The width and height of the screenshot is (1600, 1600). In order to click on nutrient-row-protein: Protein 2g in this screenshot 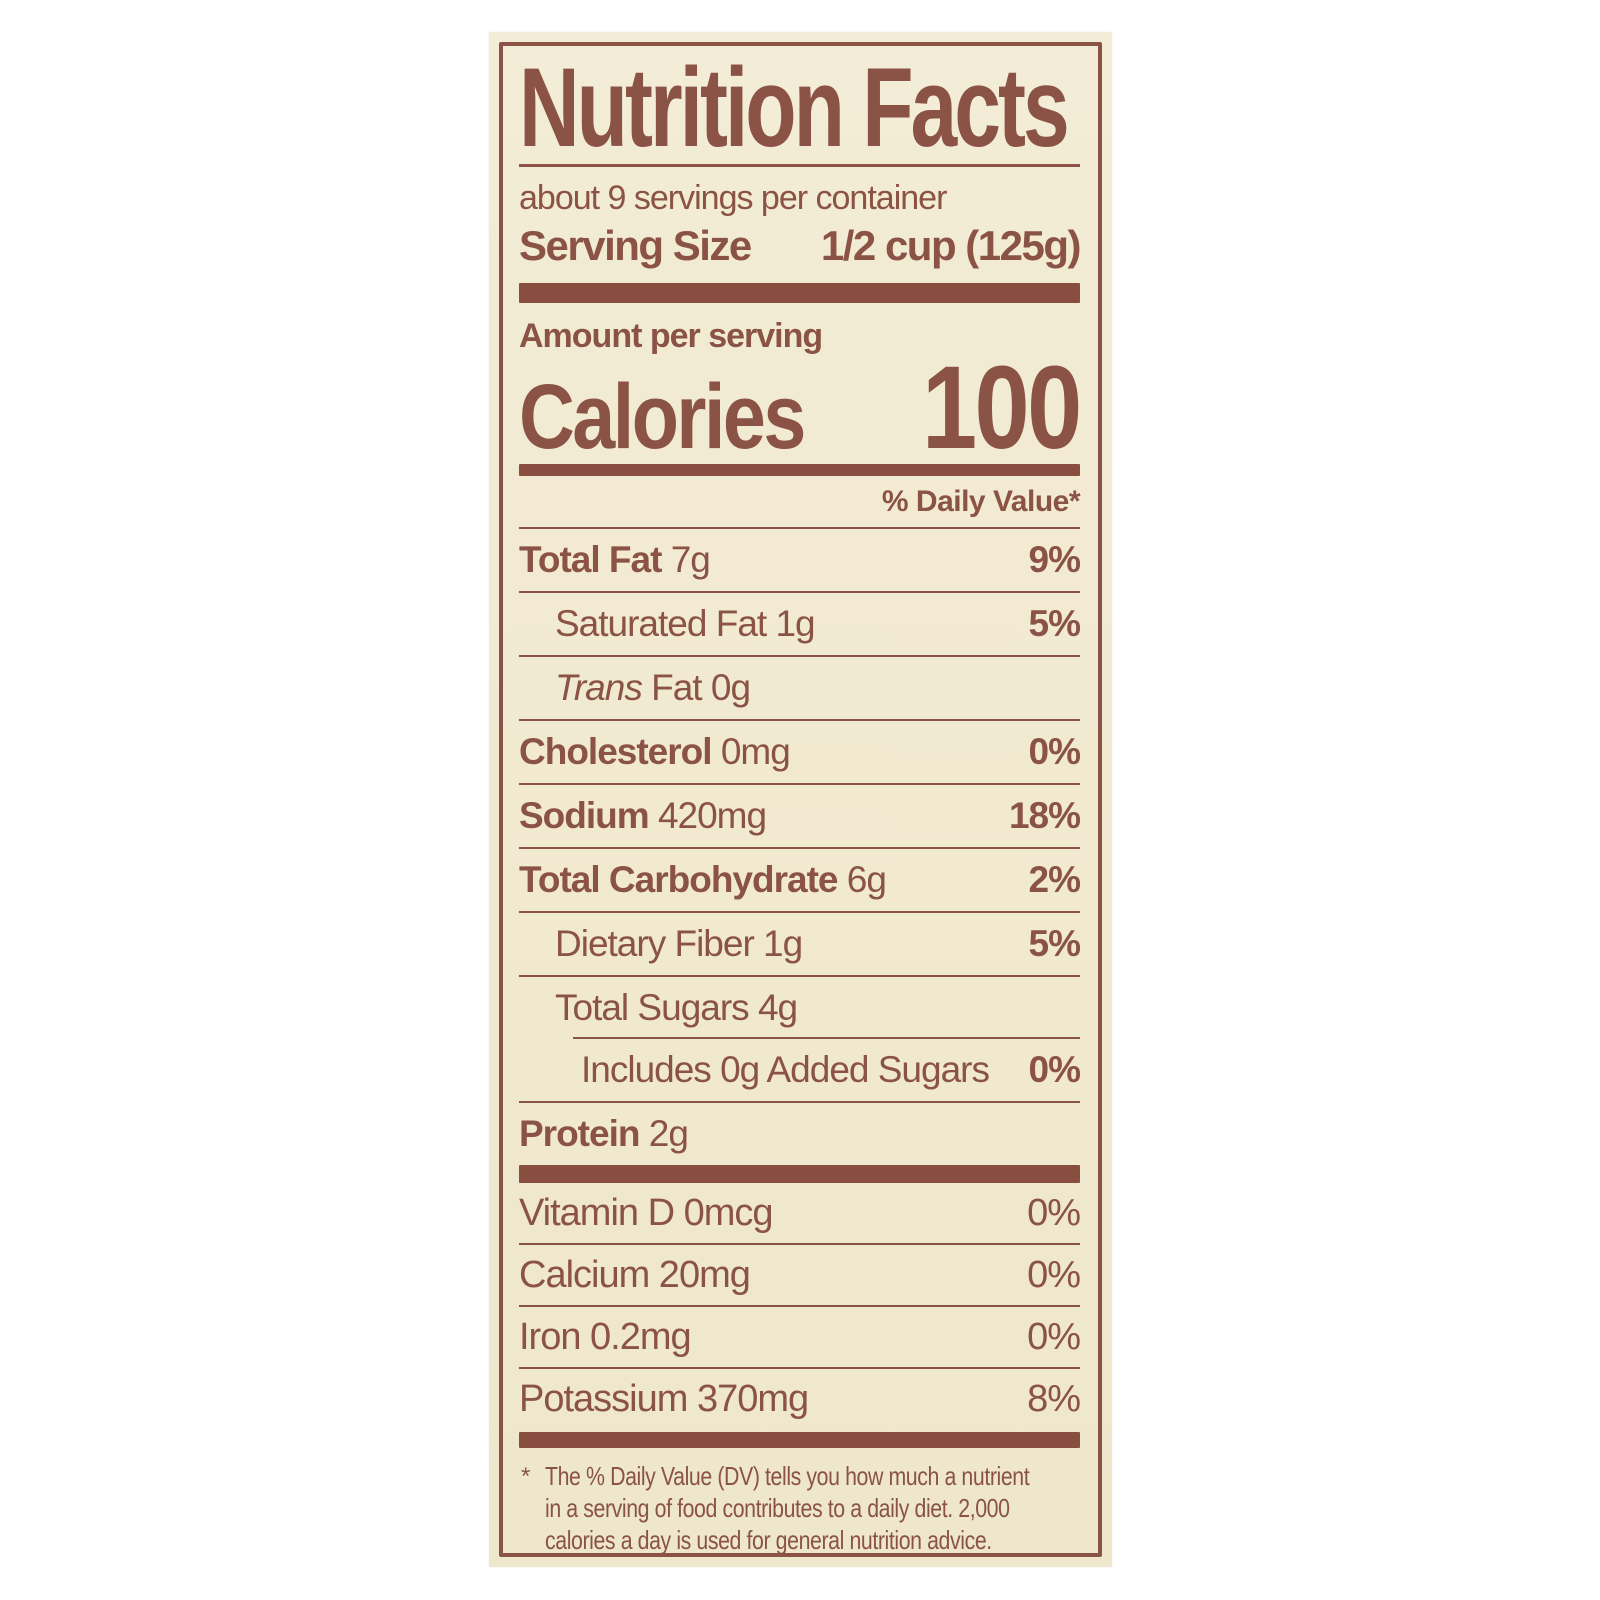, I will do `click(799, 1133)`.